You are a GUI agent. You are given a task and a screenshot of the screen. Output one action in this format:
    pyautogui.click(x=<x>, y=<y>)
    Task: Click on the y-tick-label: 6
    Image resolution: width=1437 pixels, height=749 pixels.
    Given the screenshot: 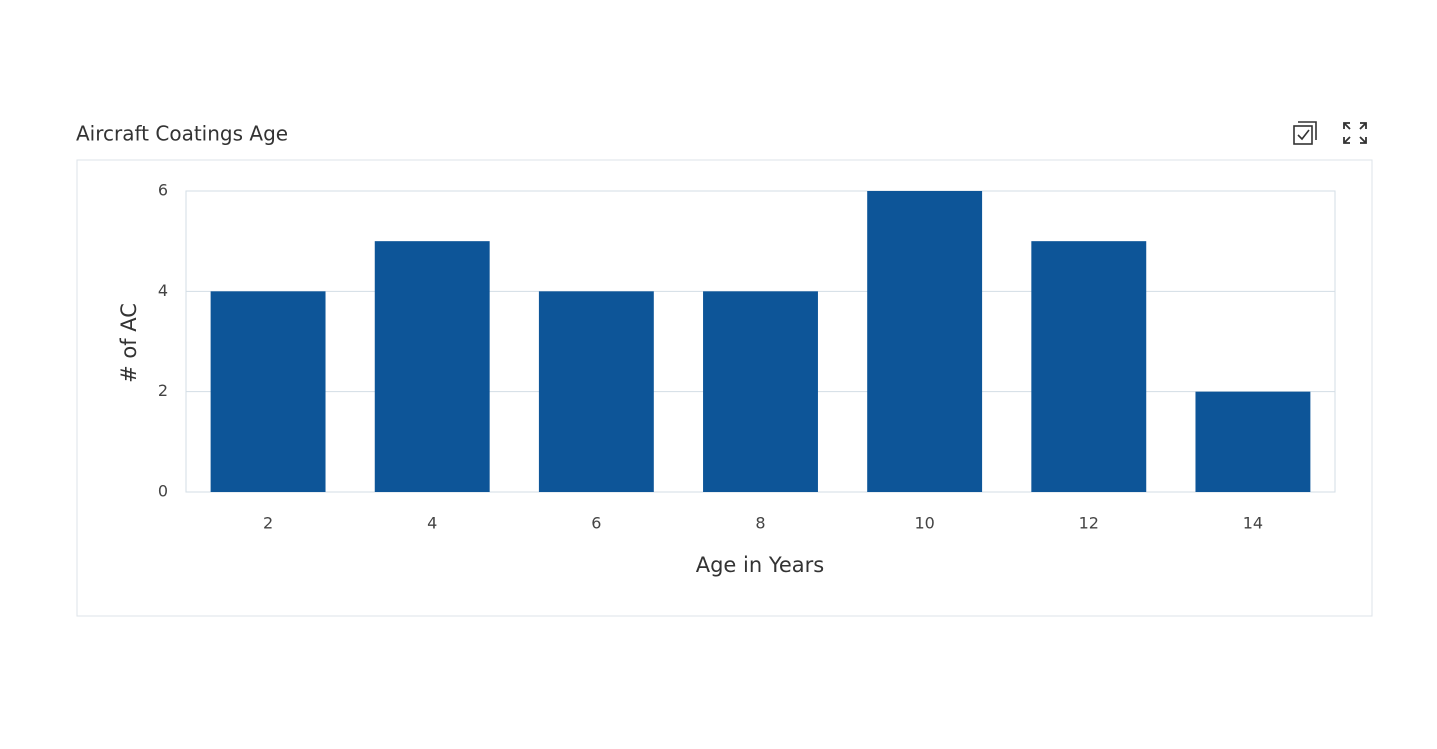 What is the action you would take?
    pyautogui.click(x=163, y=190)
    